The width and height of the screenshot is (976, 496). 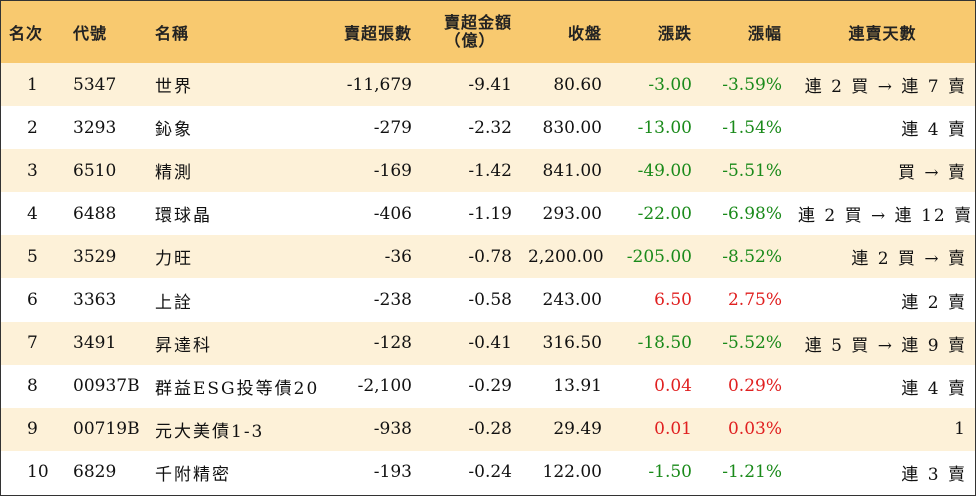 I want to click on cell-change-pct: -6.98%, so click(x=752, y=213).